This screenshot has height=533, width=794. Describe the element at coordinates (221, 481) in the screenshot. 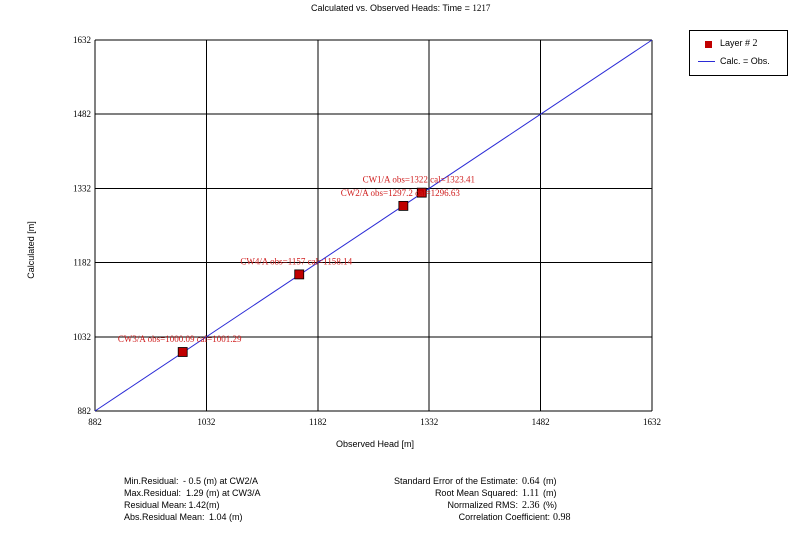

I see `min-residual-value: - 0.5 (m) at CW2/A` at that location.